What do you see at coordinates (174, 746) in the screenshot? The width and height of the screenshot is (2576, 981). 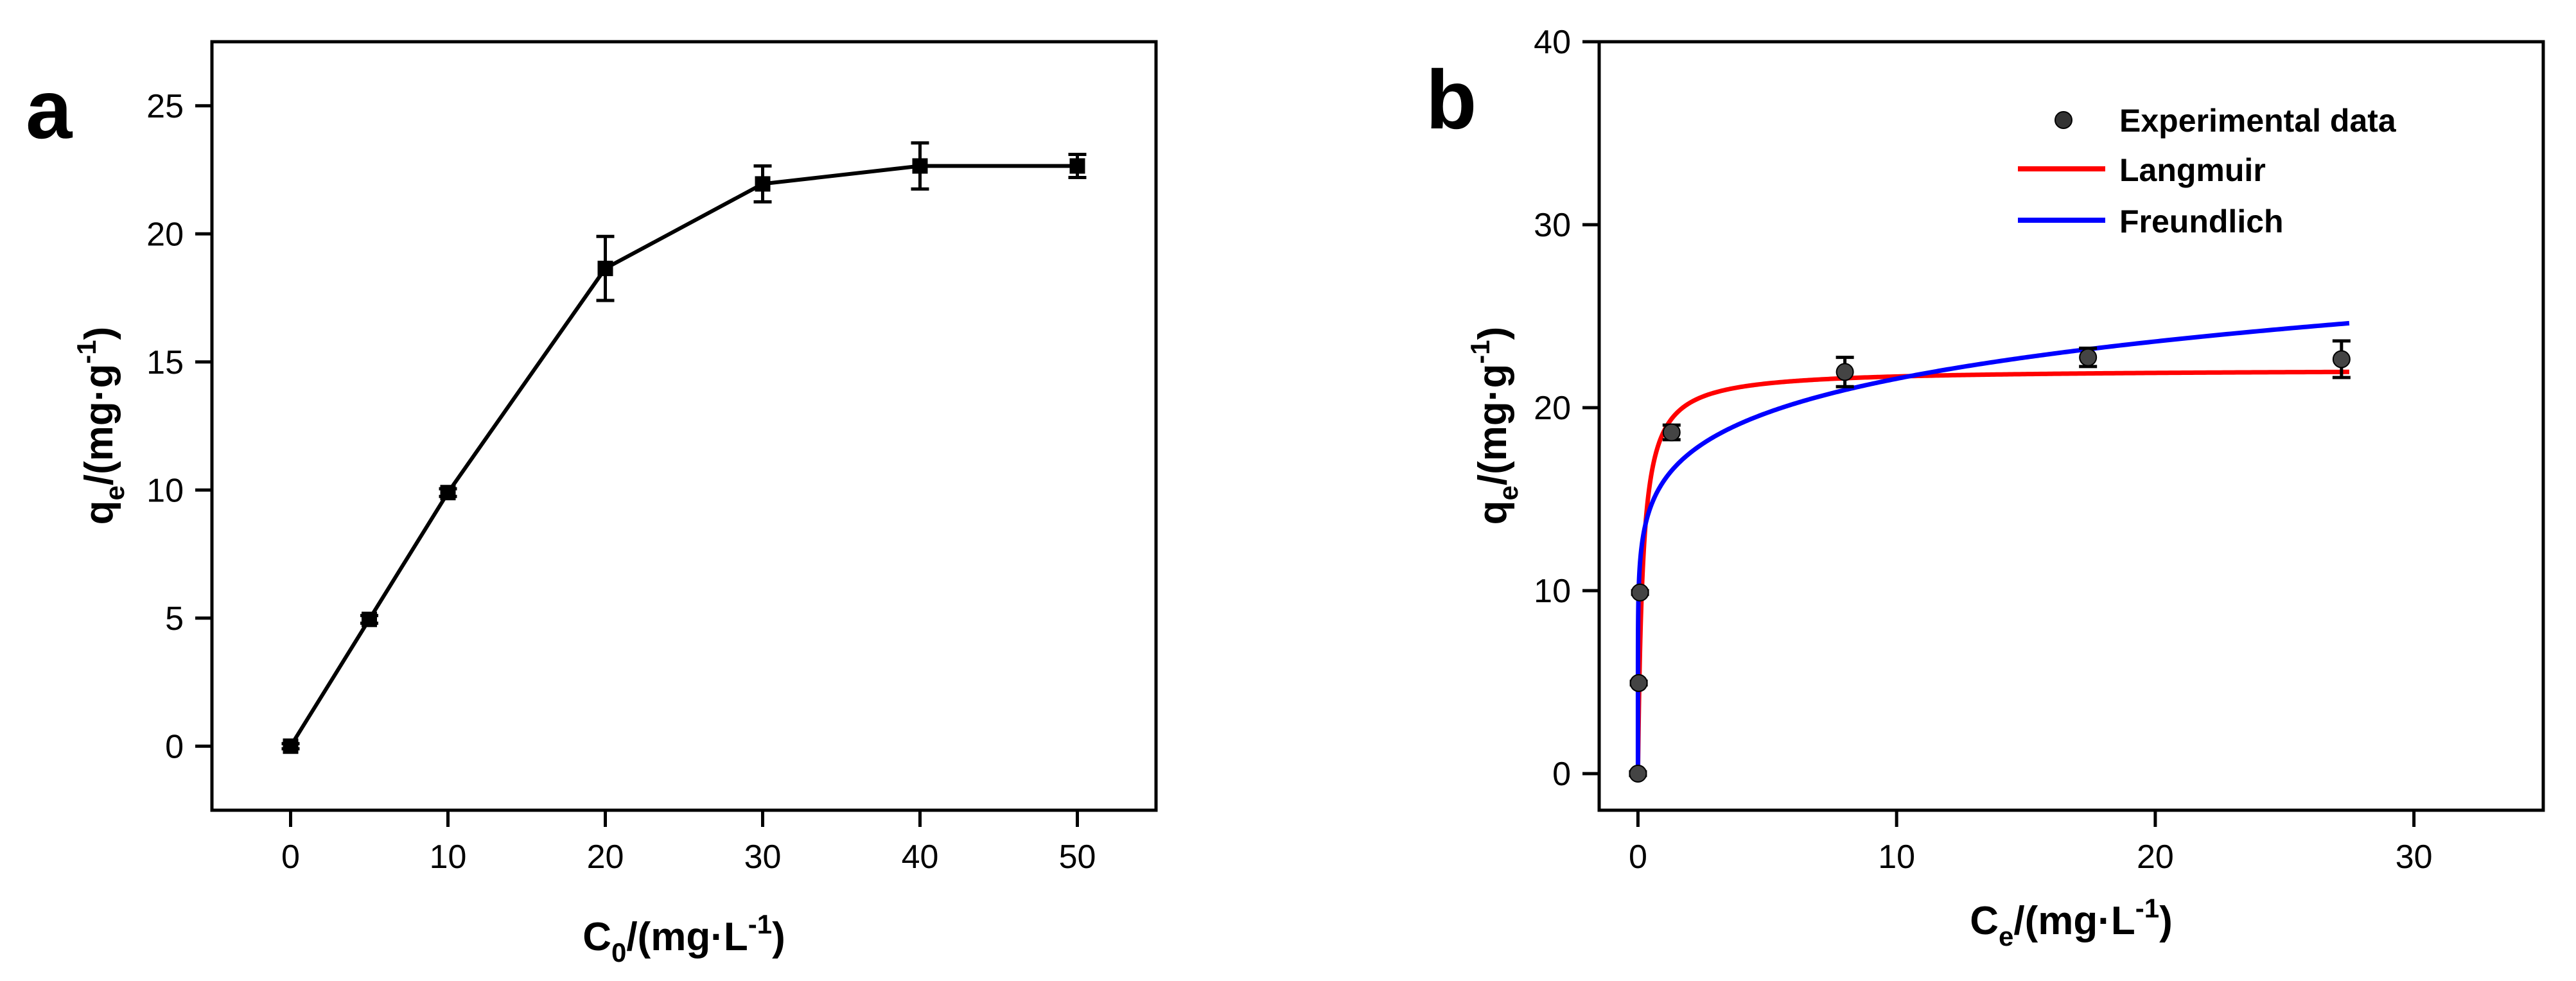 I see `y-tick-label-a-0: 0` at bounding box center [174, 746].